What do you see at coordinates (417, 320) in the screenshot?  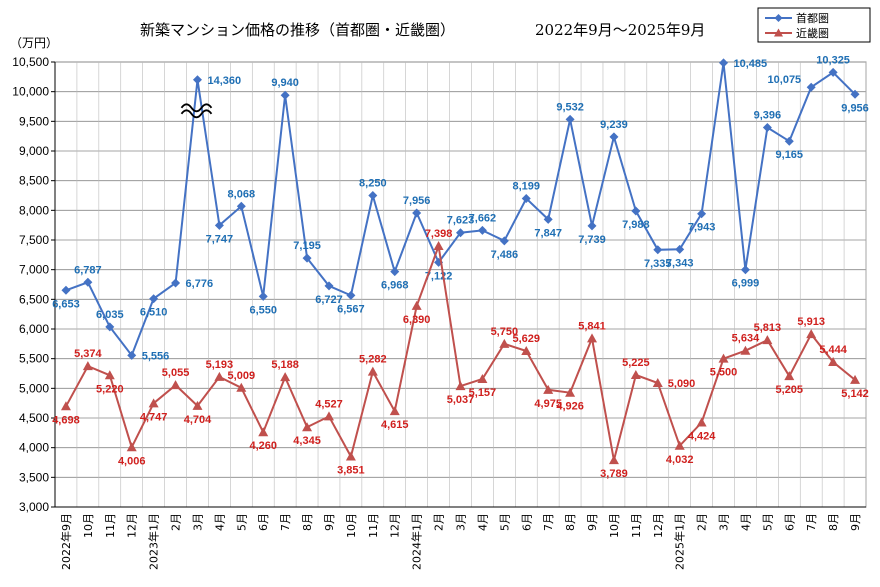 I see `data-label-kinki: 6,390` at bounding box center [417, 320].